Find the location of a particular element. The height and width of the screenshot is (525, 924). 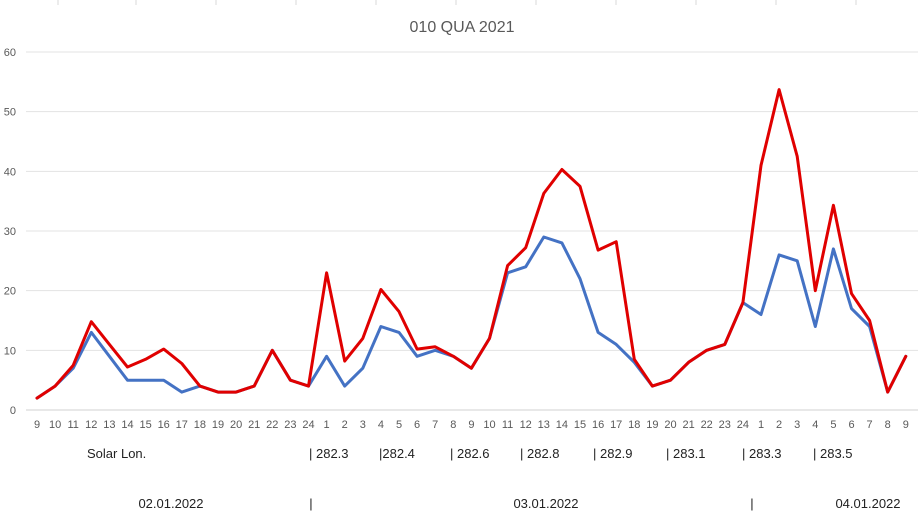

solar-value: | 282.3 is located at coordinates (329, 453).